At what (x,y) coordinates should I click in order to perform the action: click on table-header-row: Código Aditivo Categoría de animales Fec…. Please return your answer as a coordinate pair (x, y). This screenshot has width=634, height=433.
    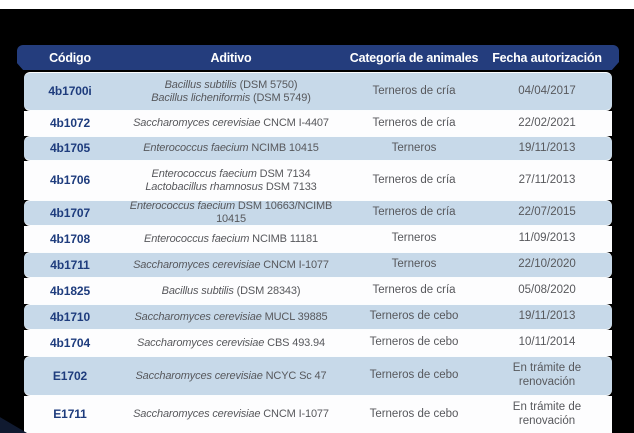
    Looking at the image, I should click on (318, 57).